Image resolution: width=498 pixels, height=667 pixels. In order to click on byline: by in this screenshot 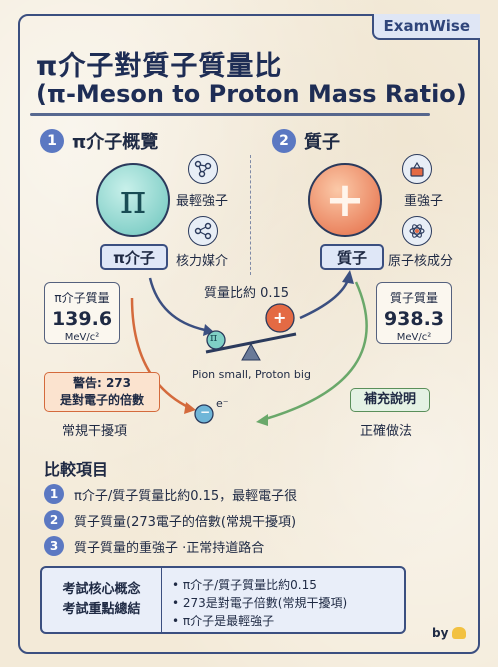, I will do `click(449, 633)`.